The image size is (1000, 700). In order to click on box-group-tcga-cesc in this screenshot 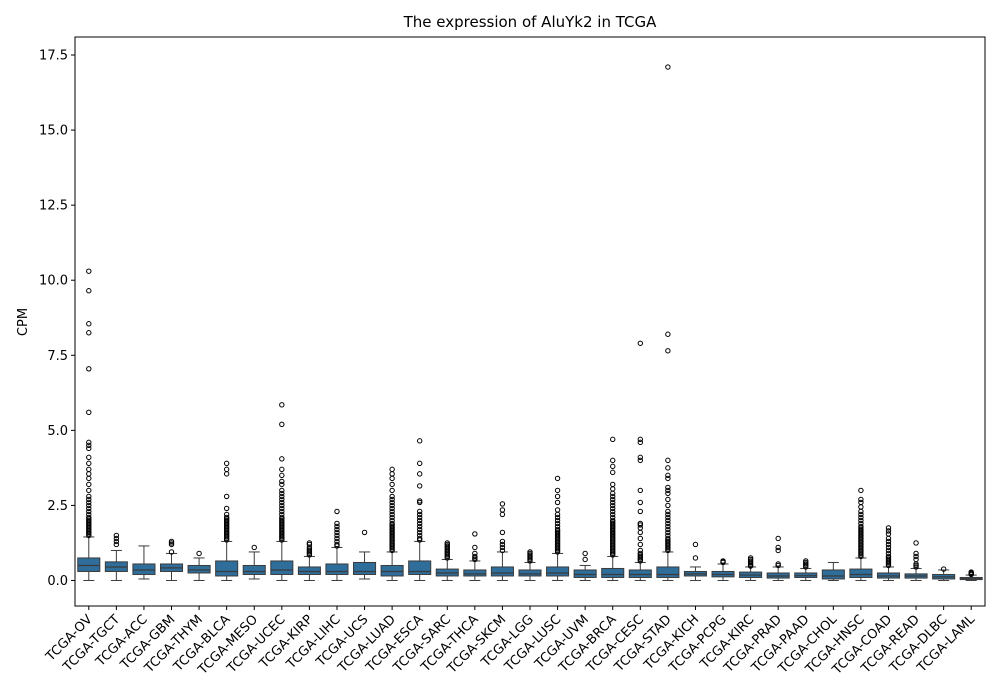, I will do `click(640, 460)`.